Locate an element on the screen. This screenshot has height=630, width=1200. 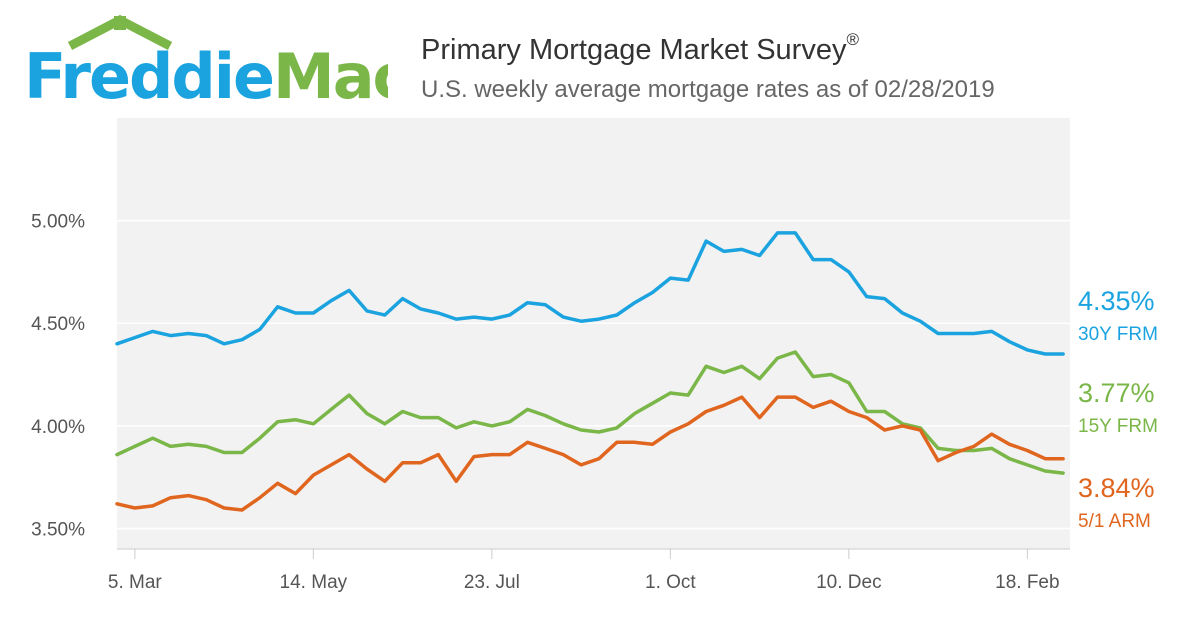
series-end-value: 4.35% is located at coordinates (1116, 301).